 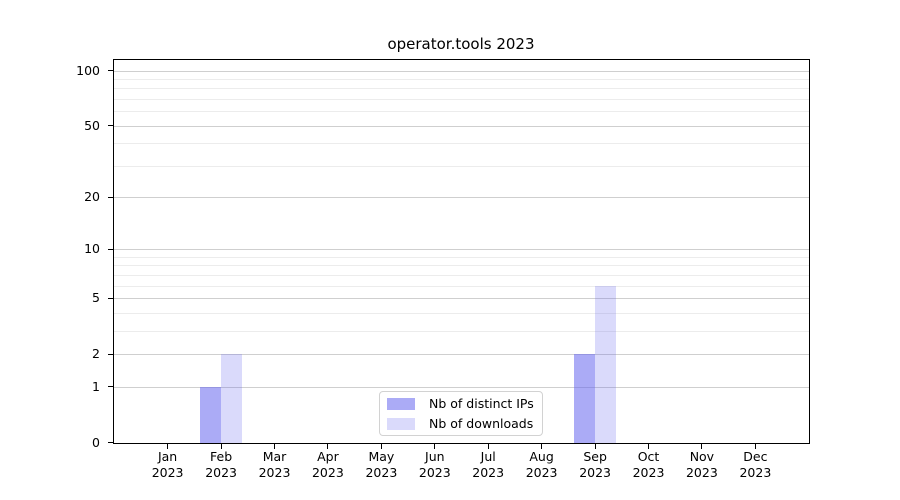 I want to click on x-tick-mark-may, so click(x=381, y=446).